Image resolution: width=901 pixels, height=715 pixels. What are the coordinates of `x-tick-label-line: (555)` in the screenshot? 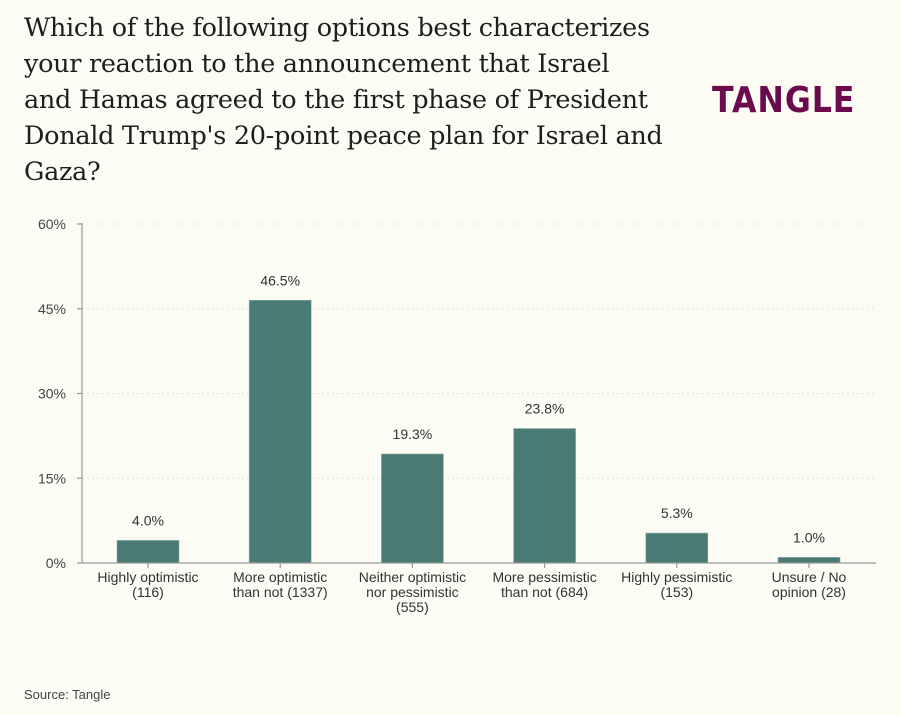 It's located at (412, 607).